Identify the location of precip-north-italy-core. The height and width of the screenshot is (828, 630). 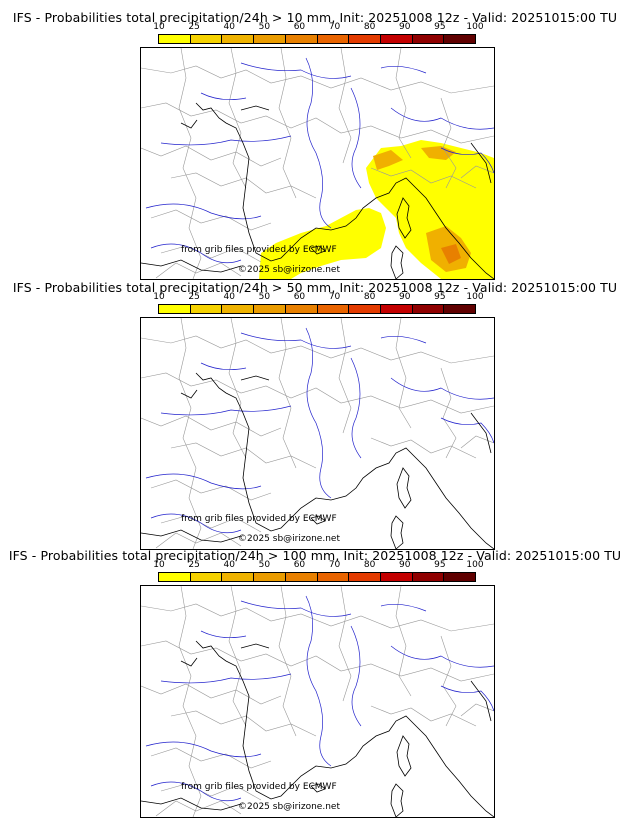
(438, 153).